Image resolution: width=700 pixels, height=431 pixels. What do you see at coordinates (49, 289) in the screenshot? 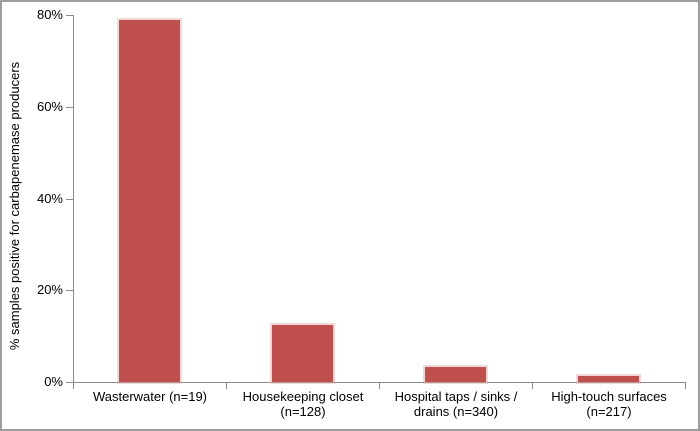
I see `y-tick-label: 20%` at bounding box center [49, 289].